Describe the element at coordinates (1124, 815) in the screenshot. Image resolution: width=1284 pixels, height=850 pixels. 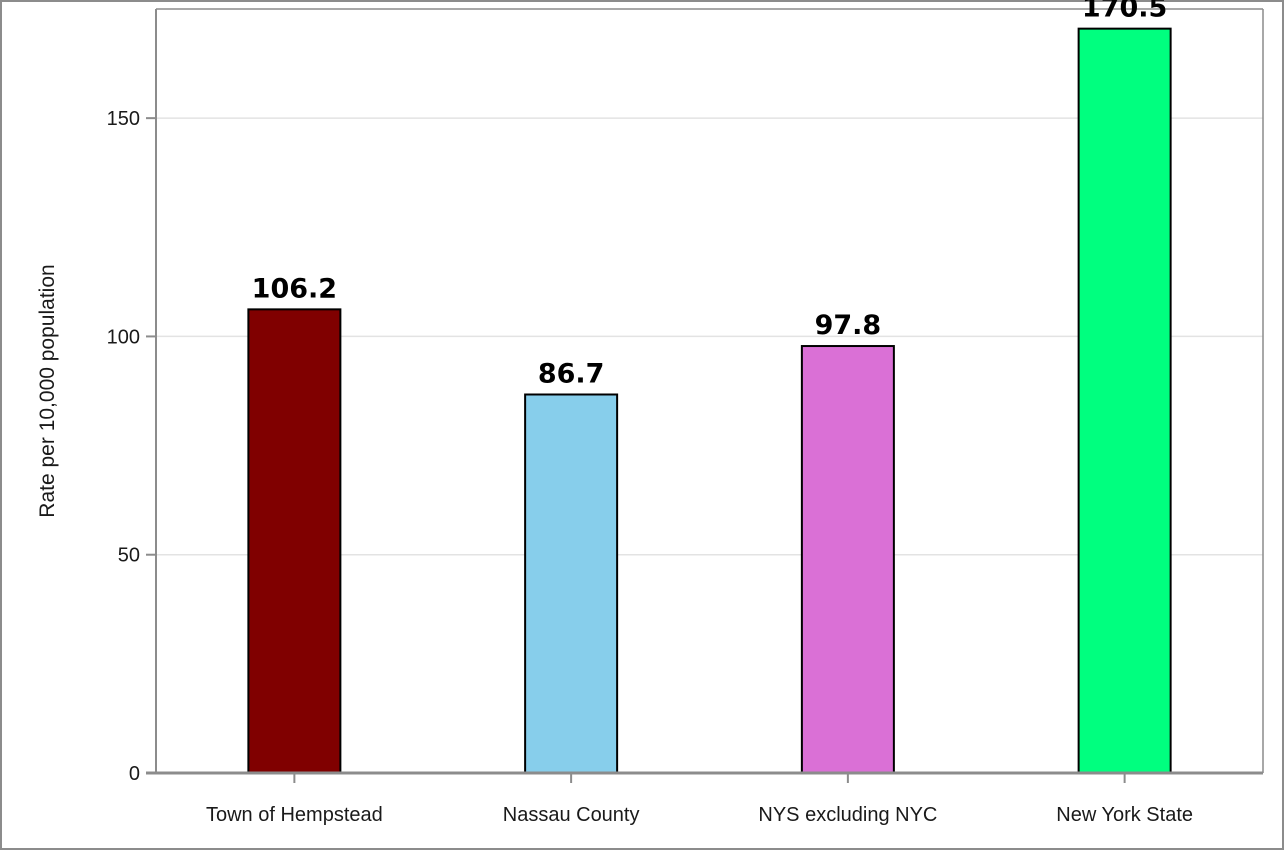
I see `x-tick-label: New York State` at that location.